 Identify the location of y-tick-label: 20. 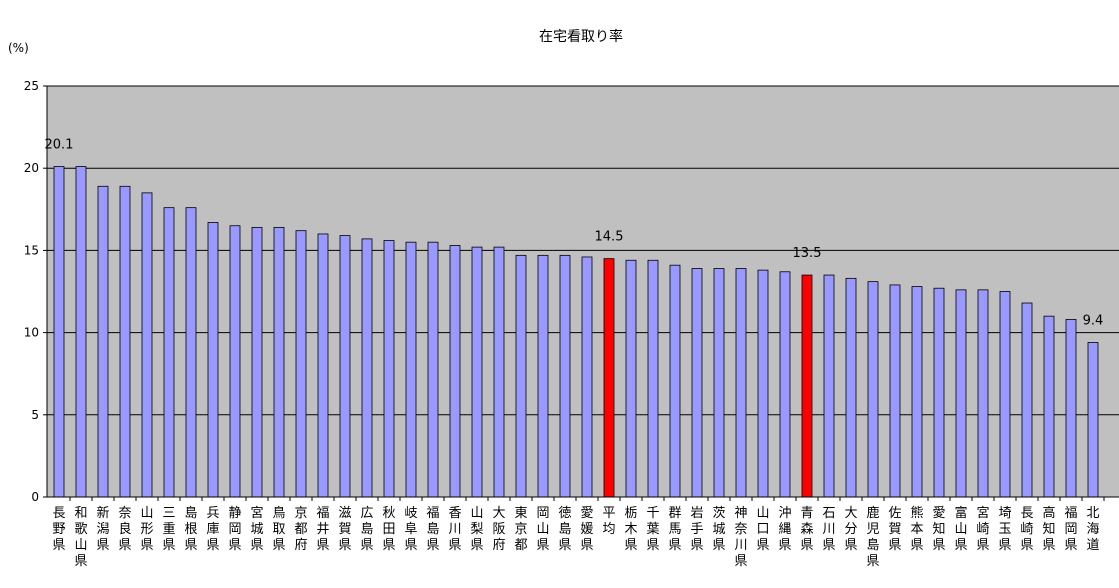
(31, 168).